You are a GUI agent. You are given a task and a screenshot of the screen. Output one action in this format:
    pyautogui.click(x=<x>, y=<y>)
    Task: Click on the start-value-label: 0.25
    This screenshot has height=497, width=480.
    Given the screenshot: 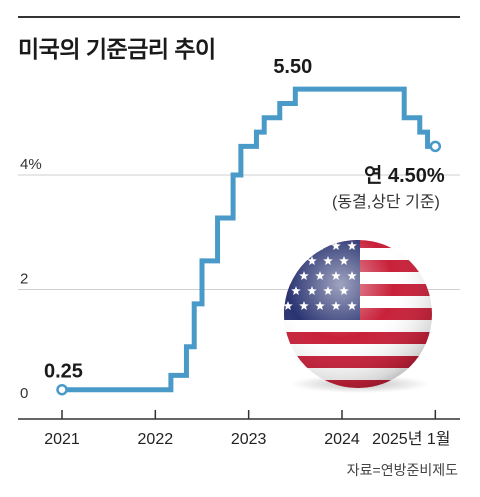 What is the action you would take?
    pyautogui.click(x=63, y=372)
    